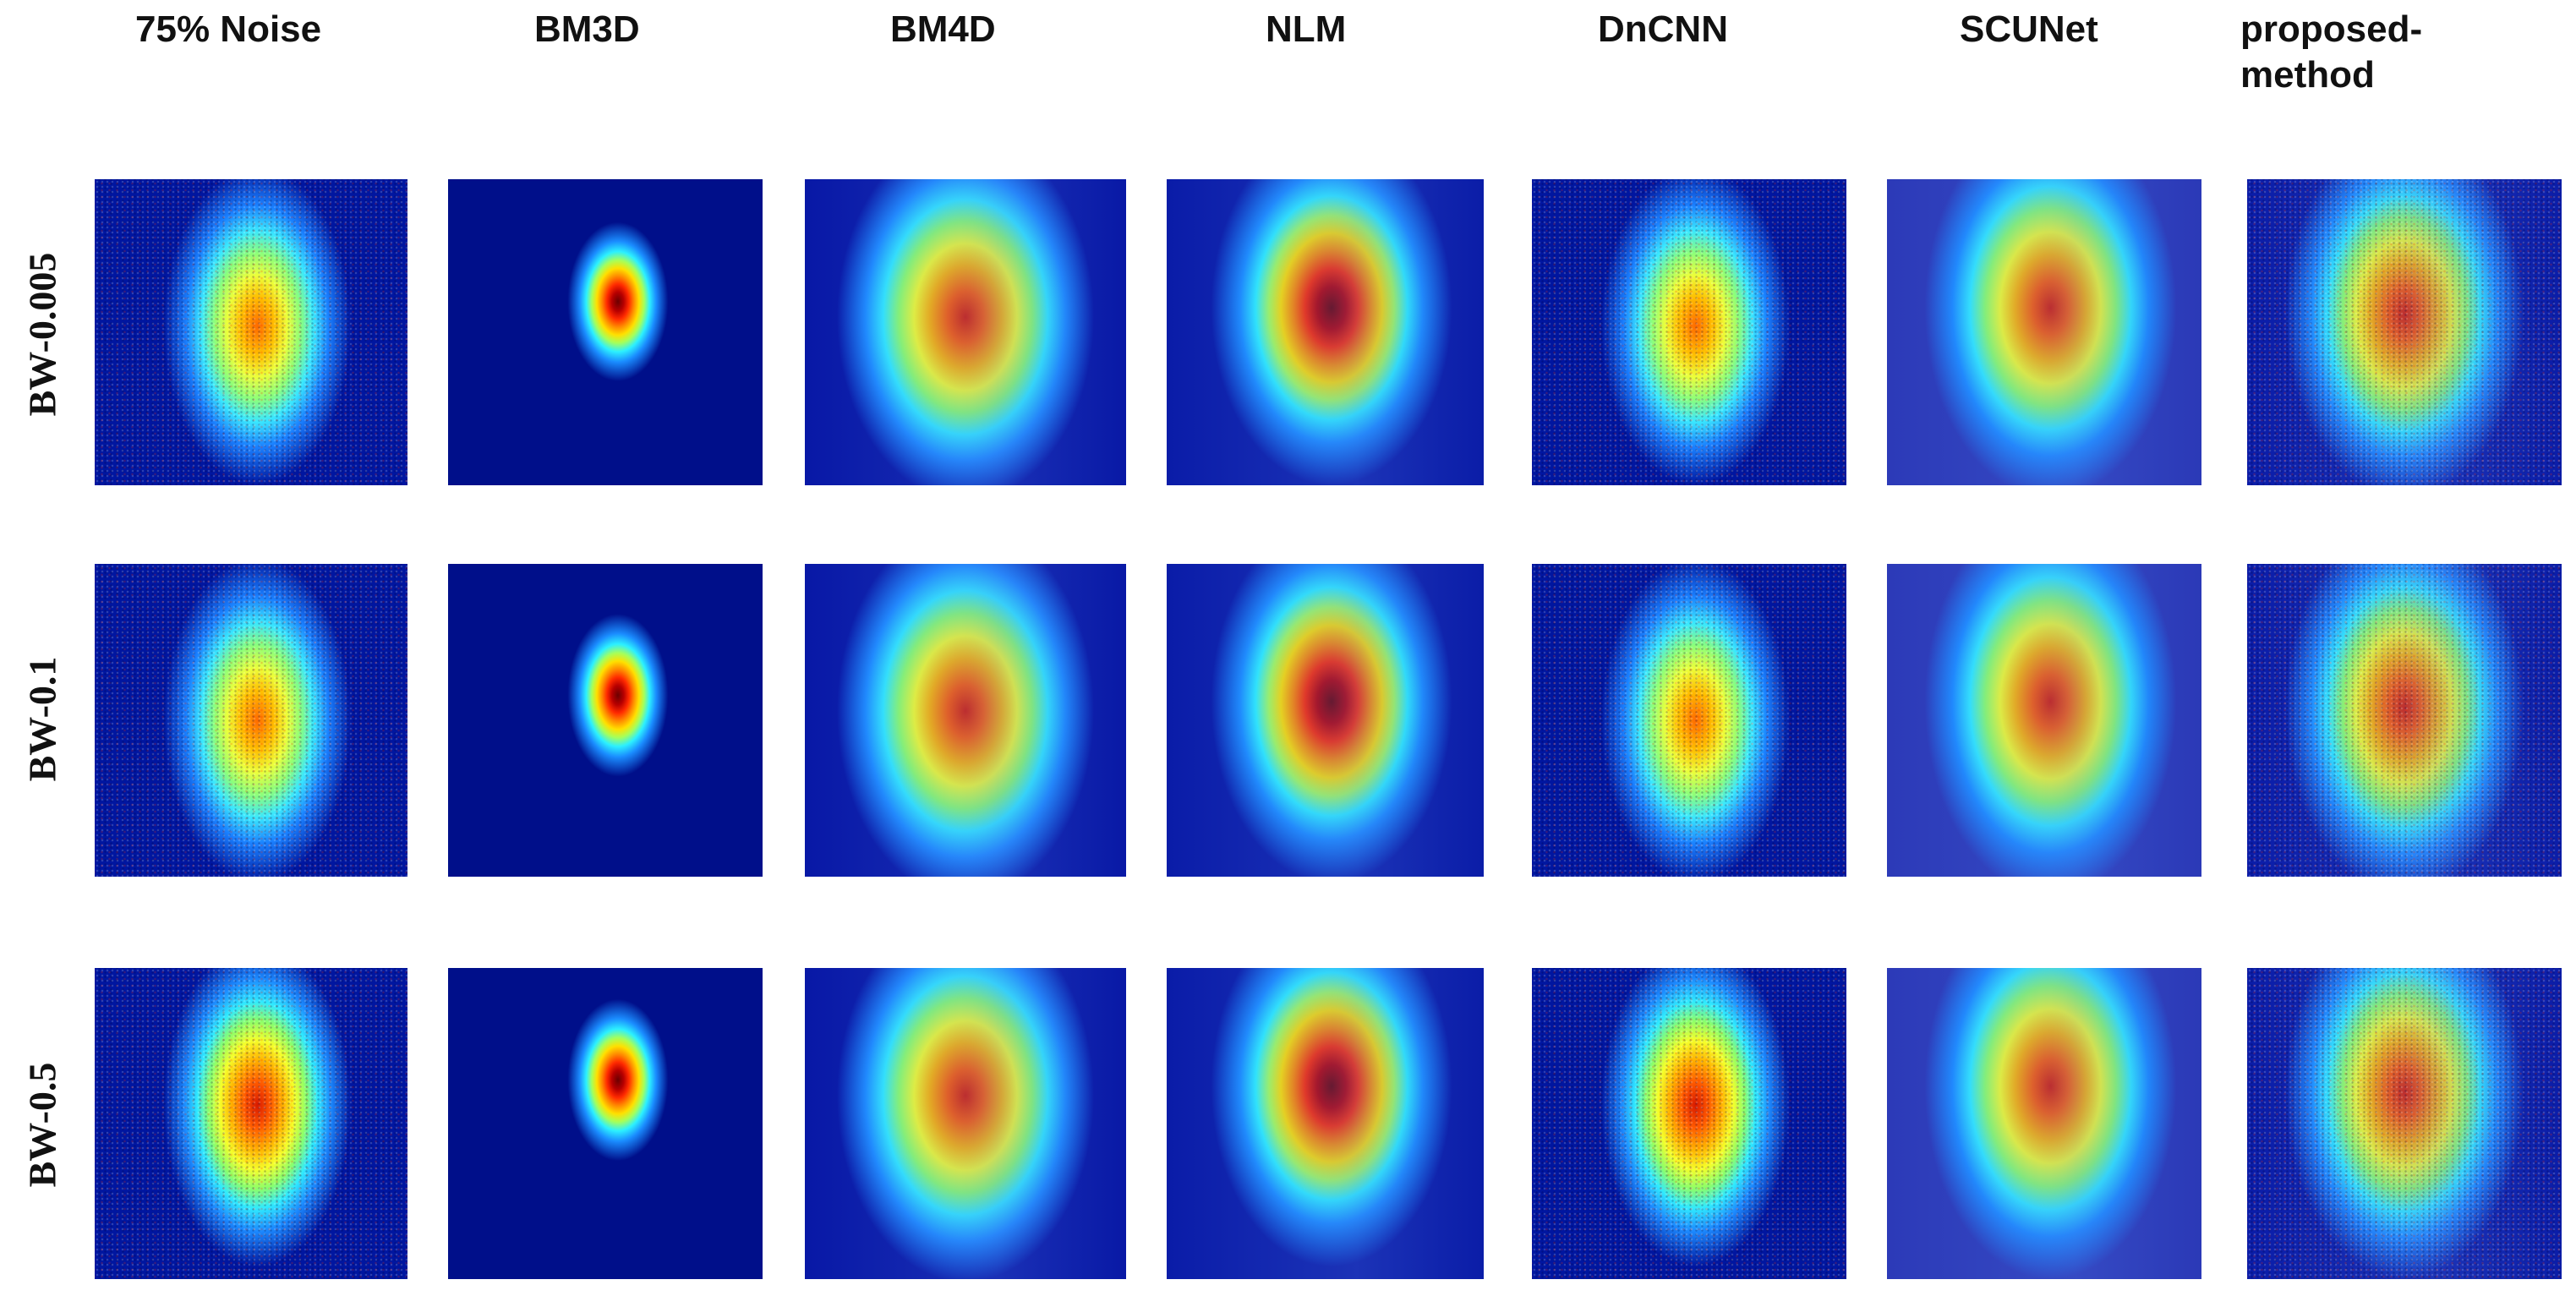  Describe the element at coordinates (943, 29) in the screenshot. I see `column-header-bm4d: BM4D` at that location.